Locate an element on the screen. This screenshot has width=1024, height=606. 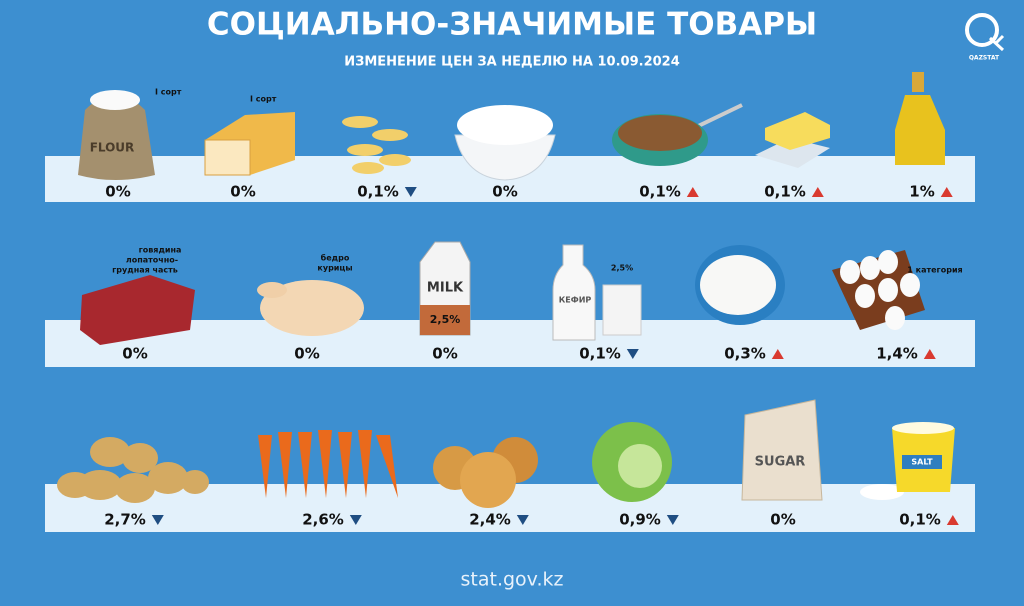
flour-icon: FLOUR is located at coordinates (116, 135).